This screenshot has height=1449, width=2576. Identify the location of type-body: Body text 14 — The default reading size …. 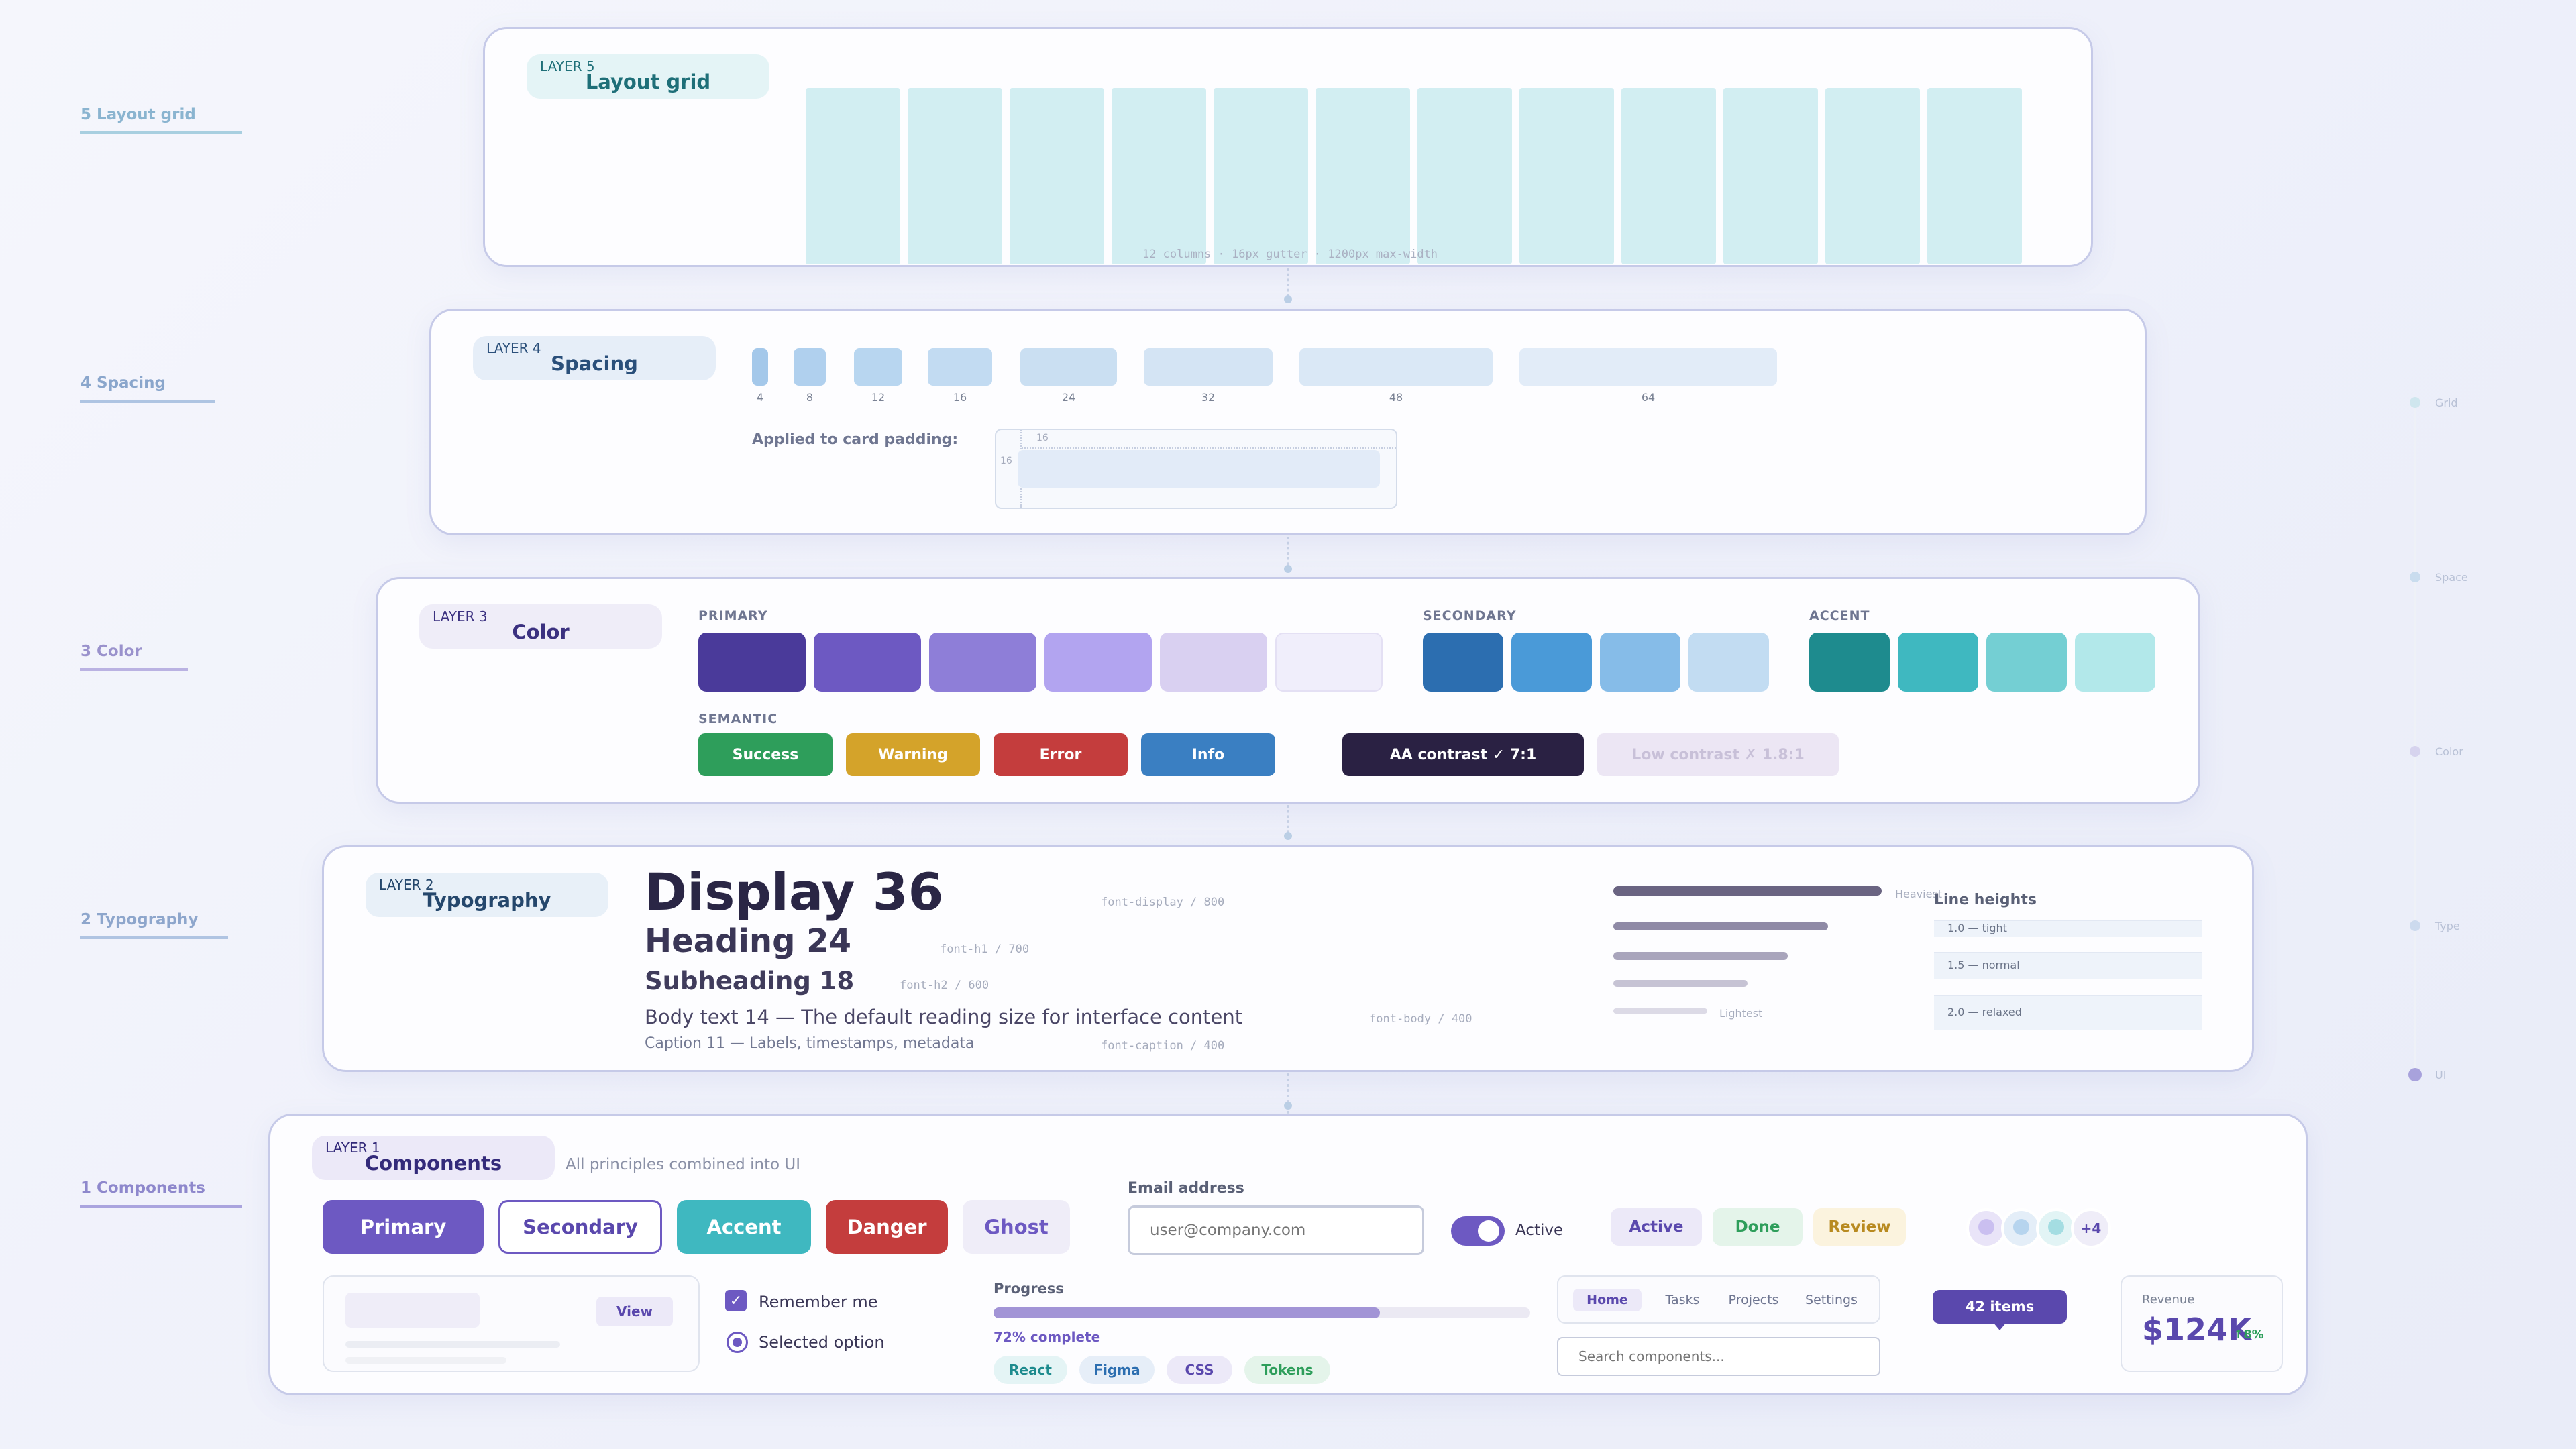
(944, 1017).